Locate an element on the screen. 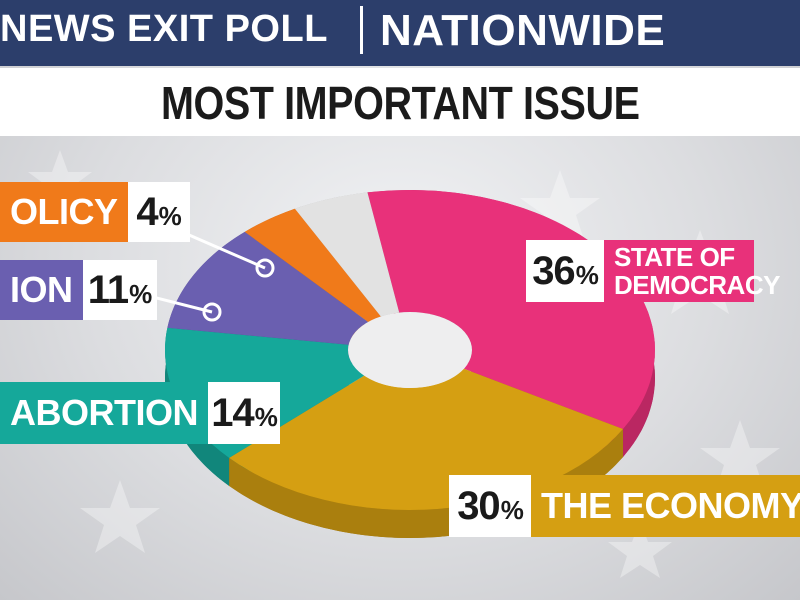 This screenshot has width=800, height=600. header-scope-label: NATIONWIDE is located at coordinates (523, 30).